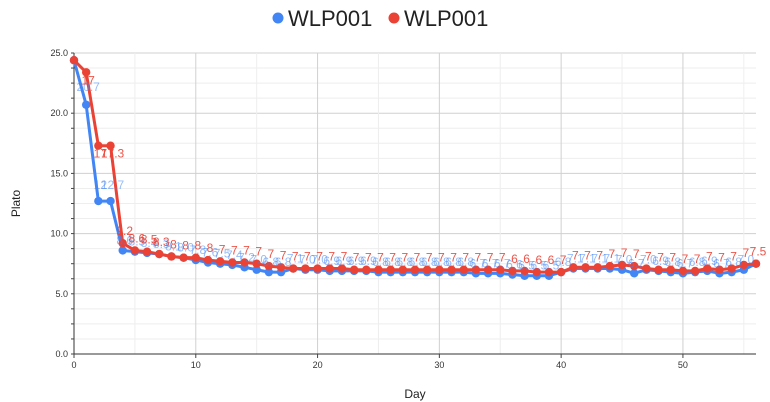  Describe the element at coordinates (196, 365) in the screenshot. I see `x-tick-label: 10` at that location.